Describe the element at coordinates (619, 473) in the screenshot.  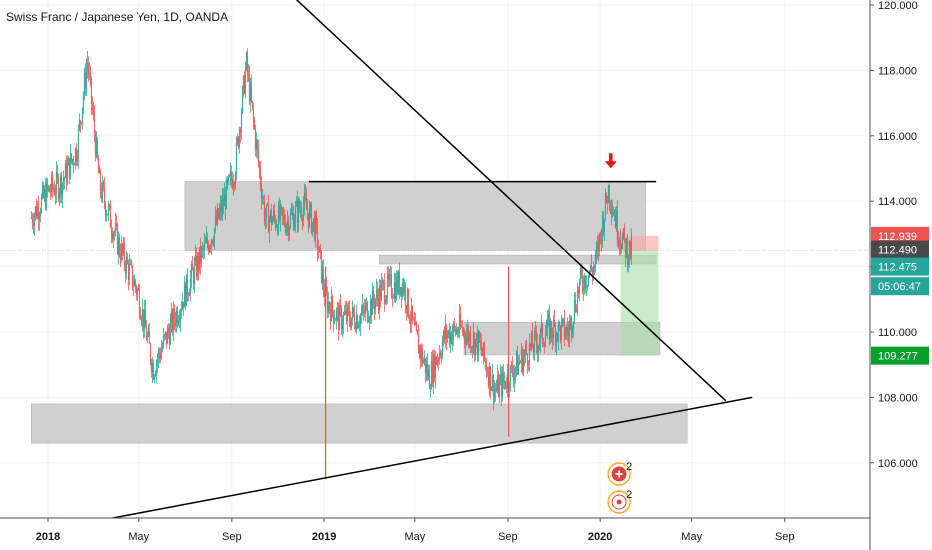
I see `dividend-icon: 2` at that location.